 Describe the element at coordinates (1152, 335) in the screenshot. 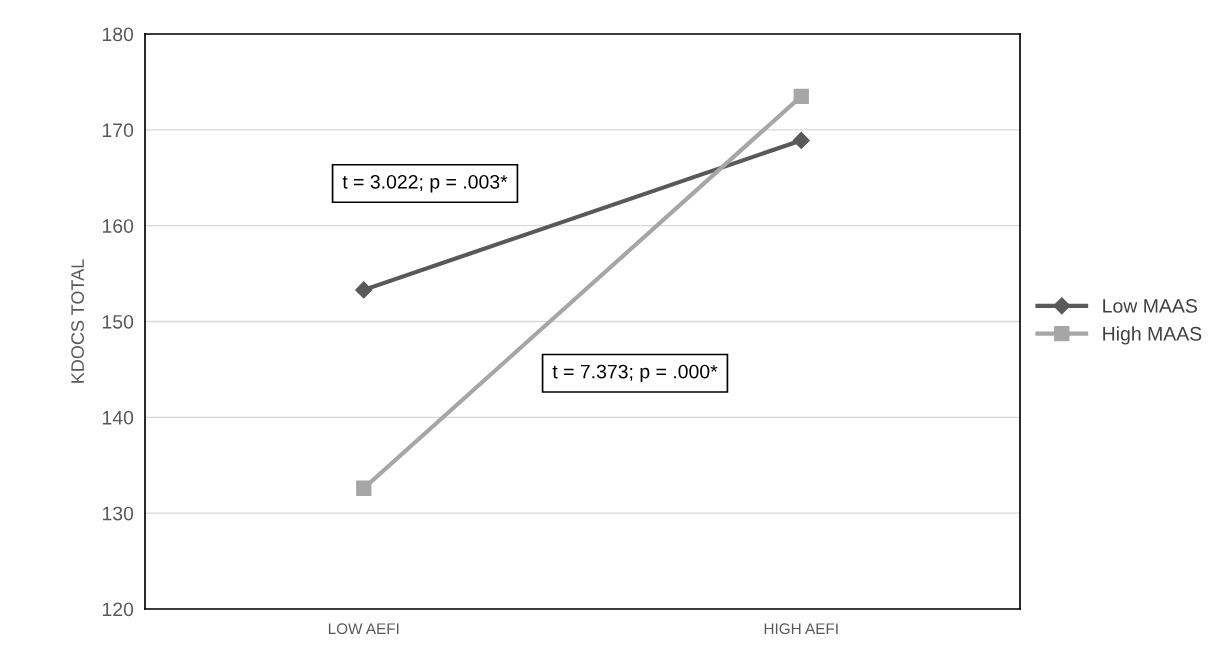

I see `legend-label: High MAAS` at that location.